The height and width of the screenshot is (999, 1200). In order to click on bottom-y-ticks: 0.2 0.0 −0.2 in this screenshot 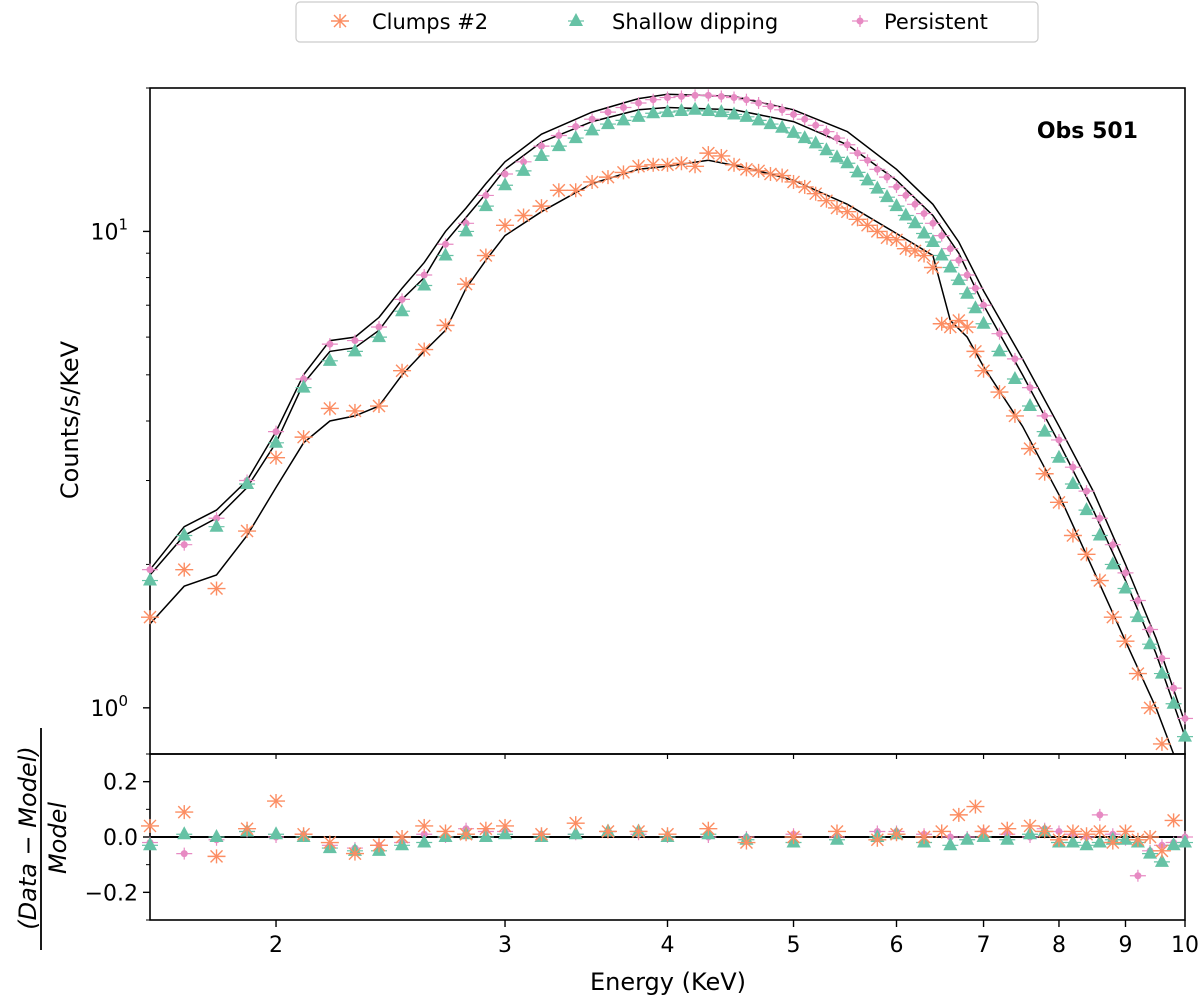, I will do `click(117, 837)`.